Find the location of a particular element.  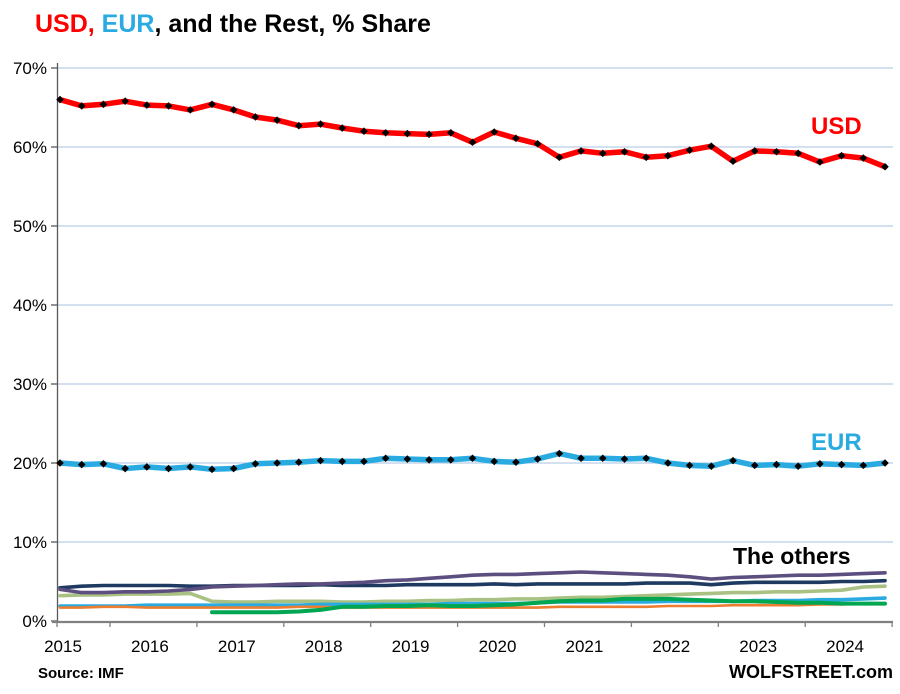

y-tick-label: 10% is located at coordinates (30, 542).